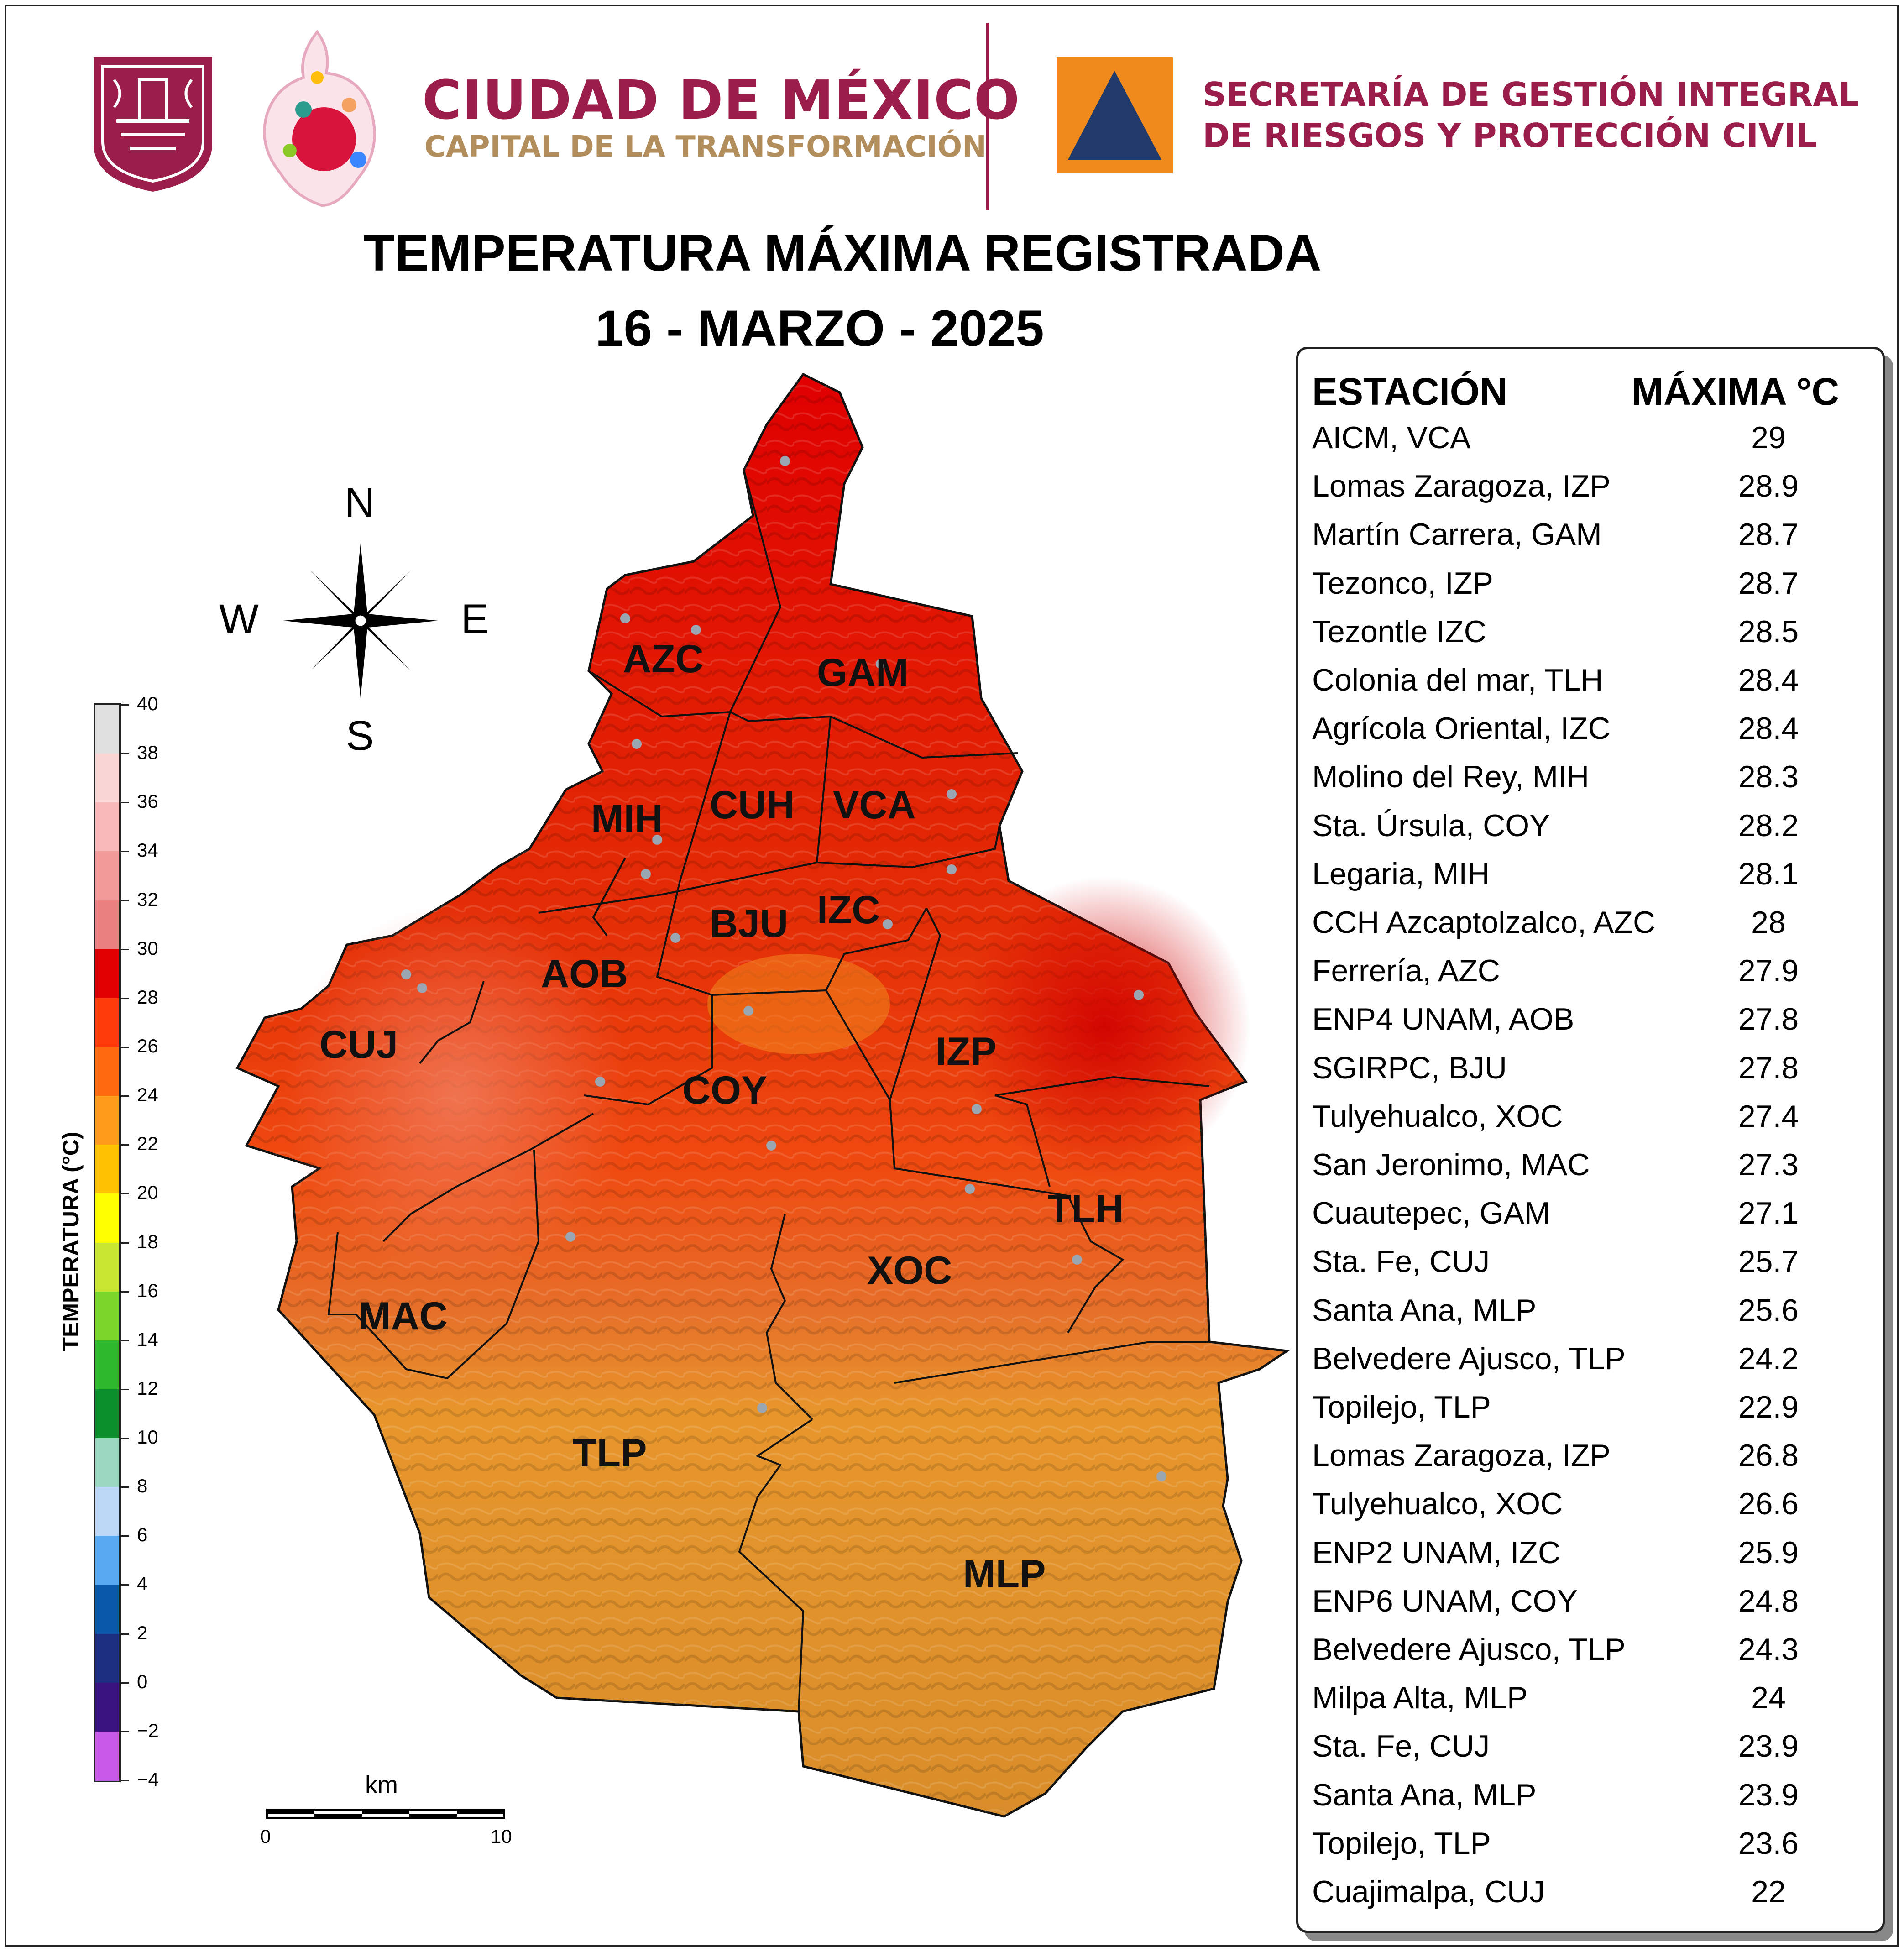  Describe the element at coordinates (627, 819) in the screenshot. I see `label-mih: MIH` at that location.